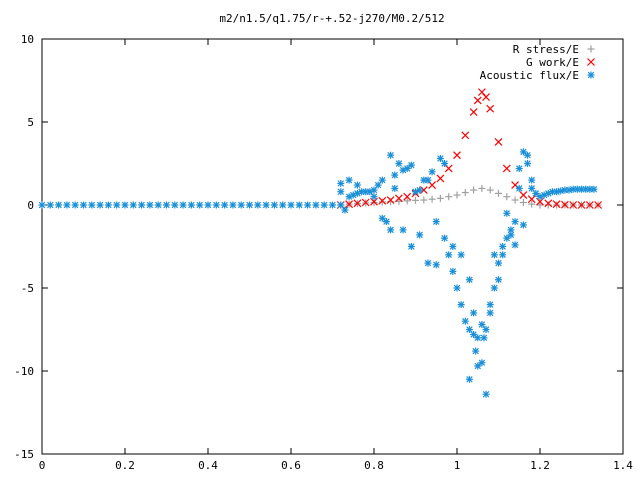  I want to click on x-tick-label: 0.8, so click(374, 465).